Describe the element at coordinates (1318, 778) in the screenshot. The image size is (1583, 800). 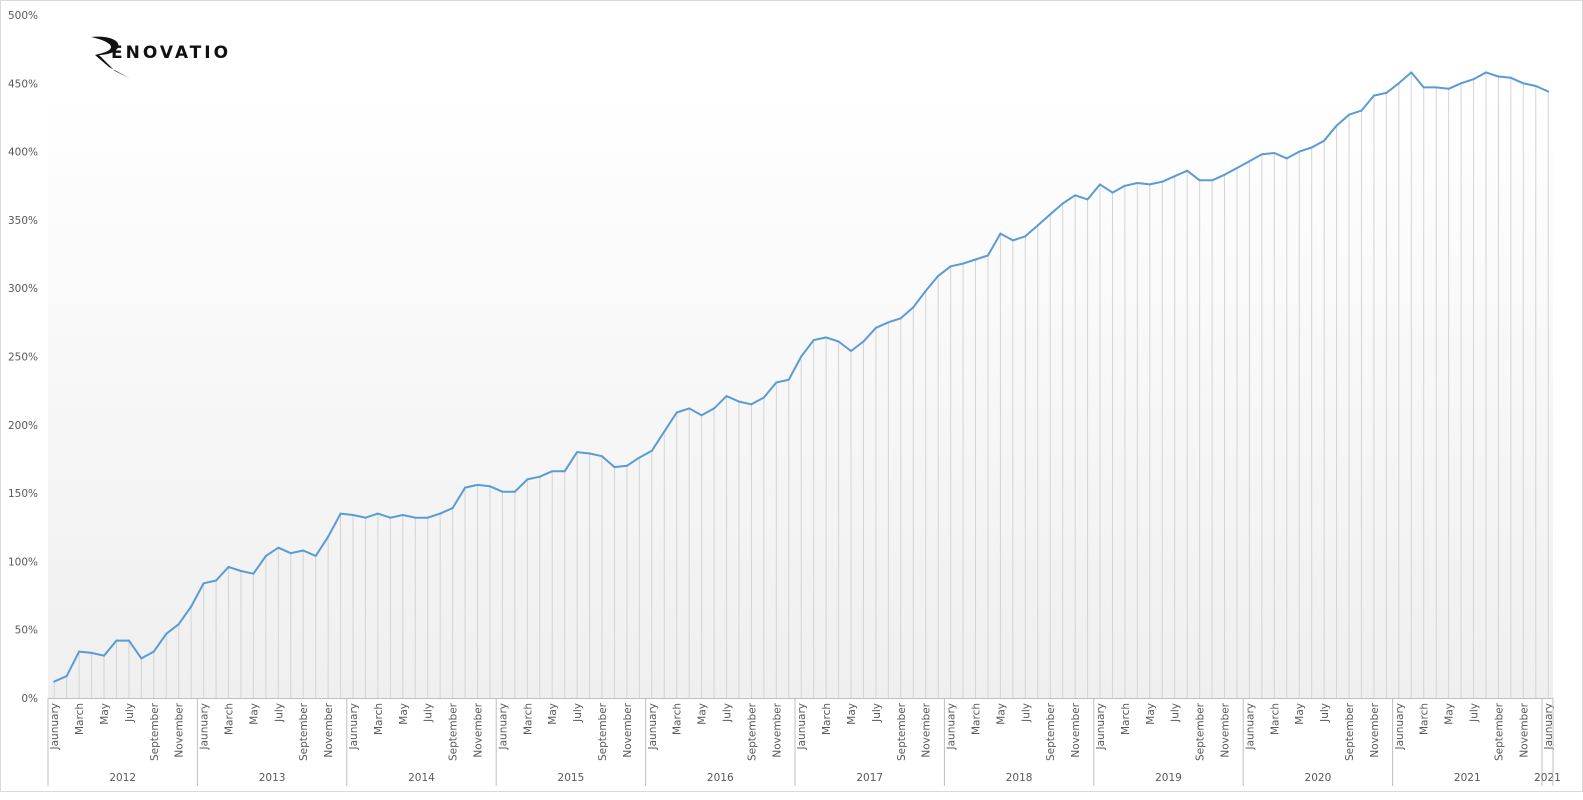
I see `year-label: 2020` at that location.